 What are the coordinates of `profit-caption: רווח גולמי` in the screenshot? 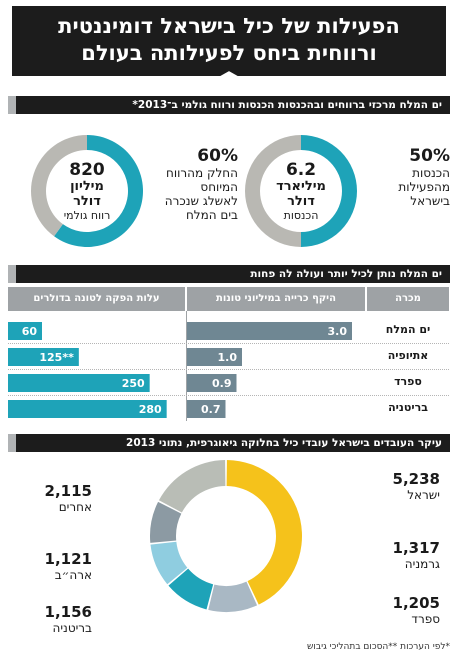 It's located at (87, 215).